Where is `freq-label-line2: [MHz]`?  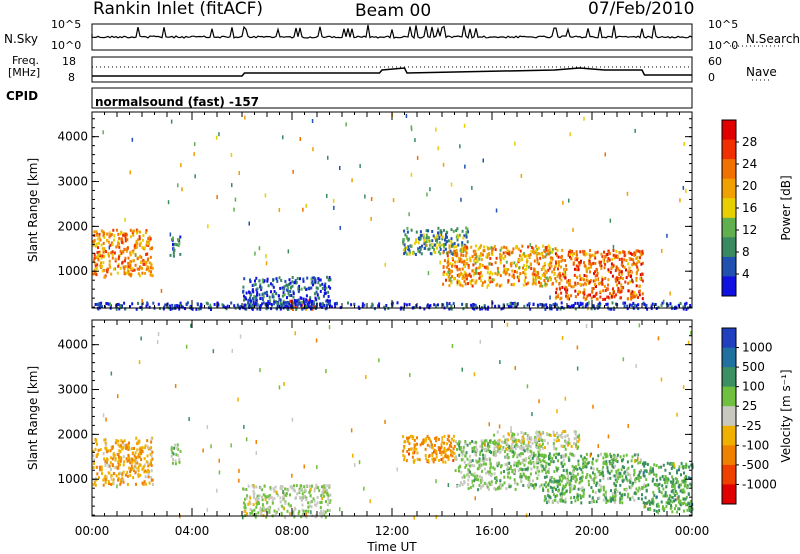
freq-label-line2: [MHz] is located at coordinates (24, 72).